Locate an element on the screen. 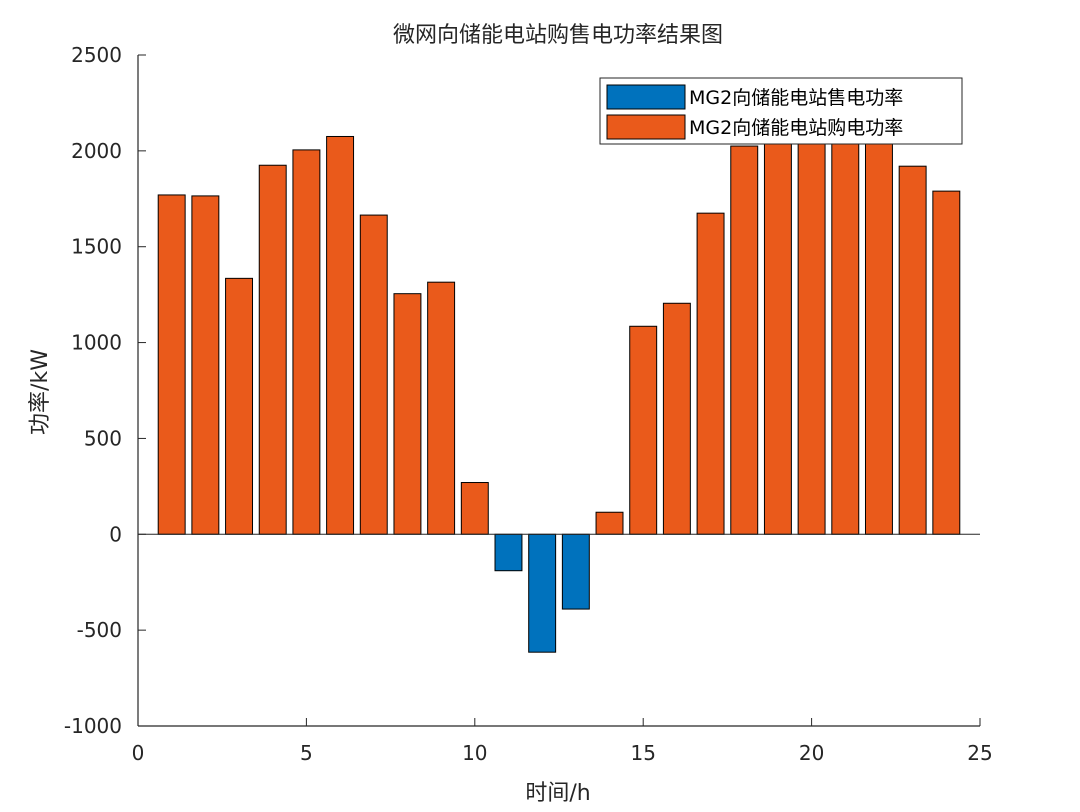 The height and width of the screenshot is (812, 1080). bar-s2-x5 is located at coordinates (306, 342).